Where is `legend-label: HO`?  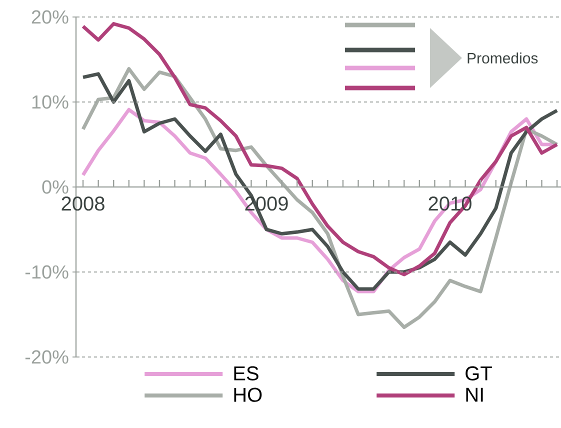
legend-label: HO is located at coordinates (248, 395).